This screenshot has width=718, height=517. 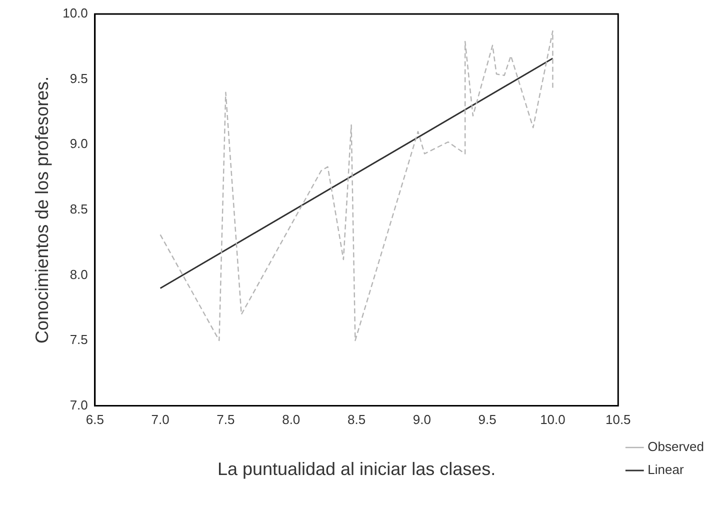 What do you see at coordinates (79, 208) in the screenshot?
I see `y-tick-label: 8.5` at bounding box center [79, 208].